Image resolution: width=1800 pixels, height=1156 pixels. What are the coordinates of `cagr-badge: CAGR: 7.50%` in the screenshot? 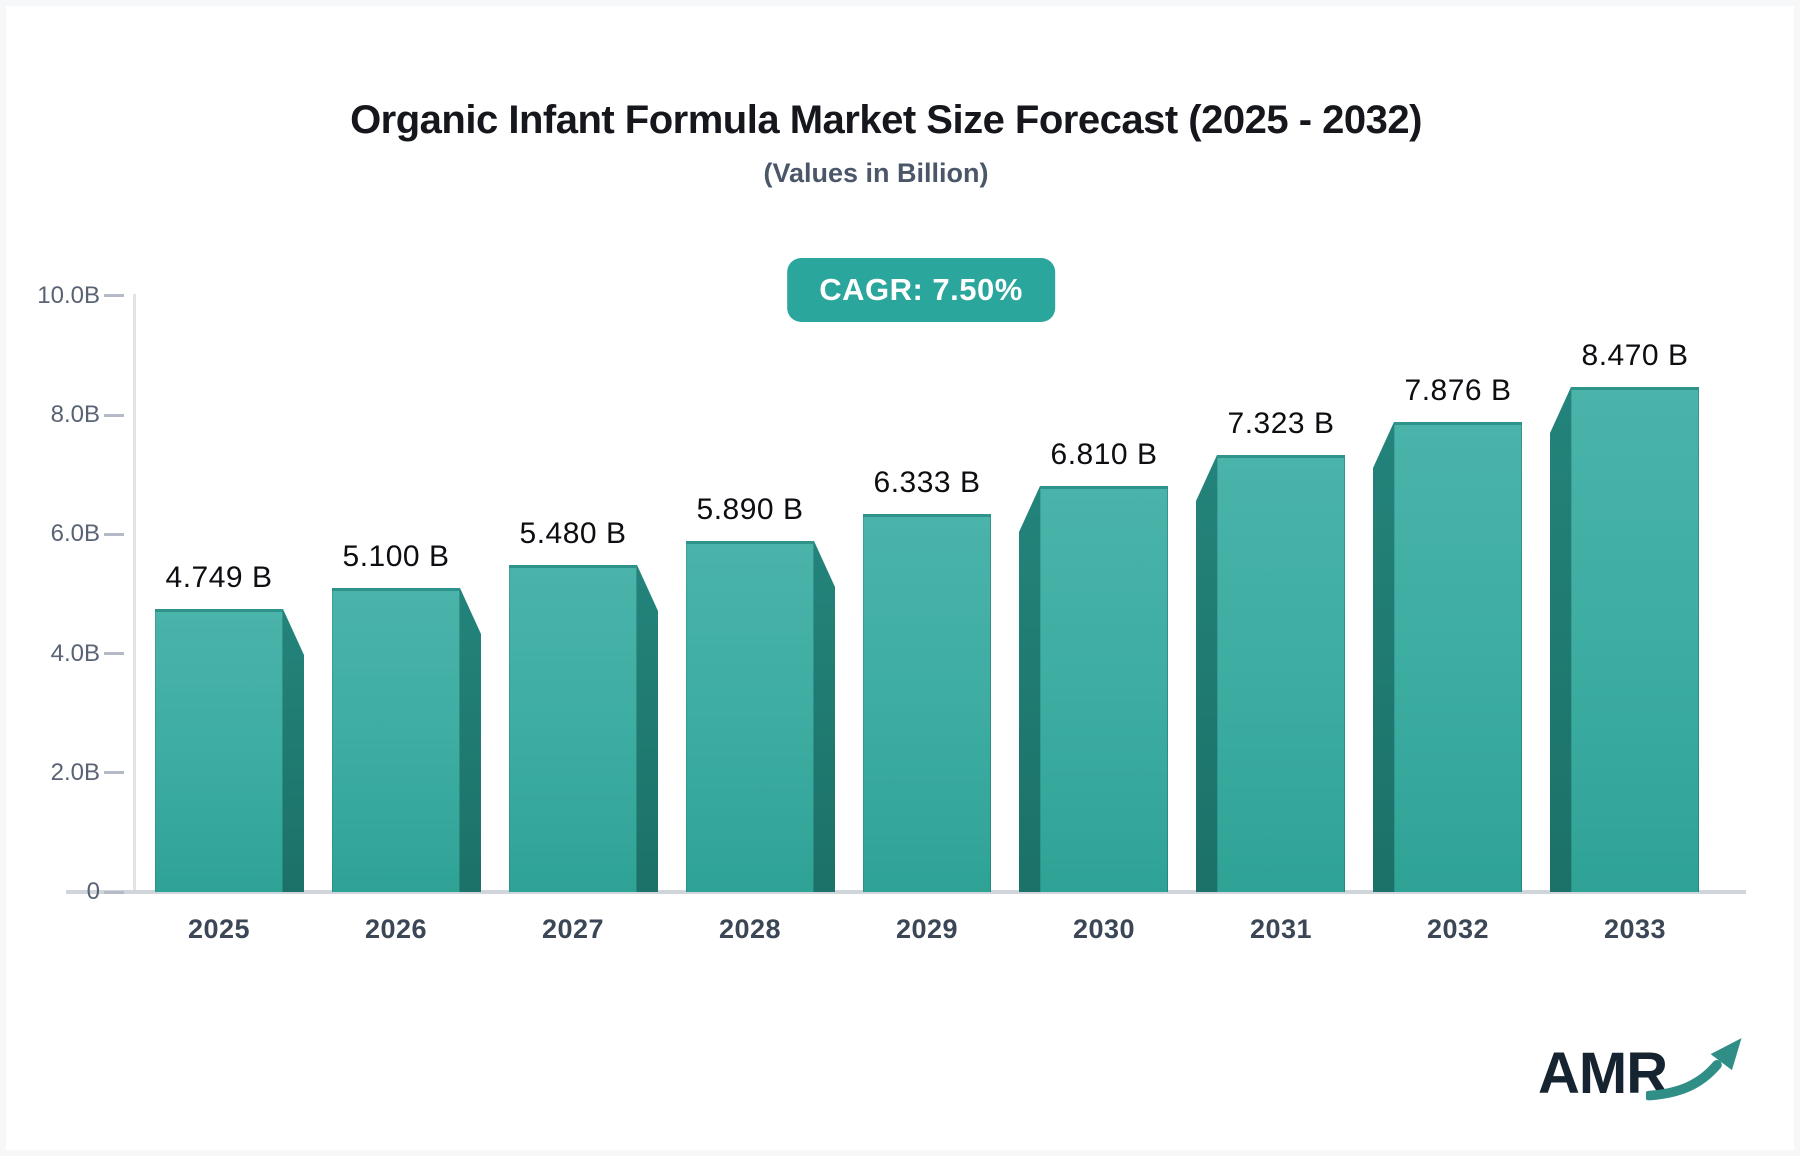 It's located at (921, 290).